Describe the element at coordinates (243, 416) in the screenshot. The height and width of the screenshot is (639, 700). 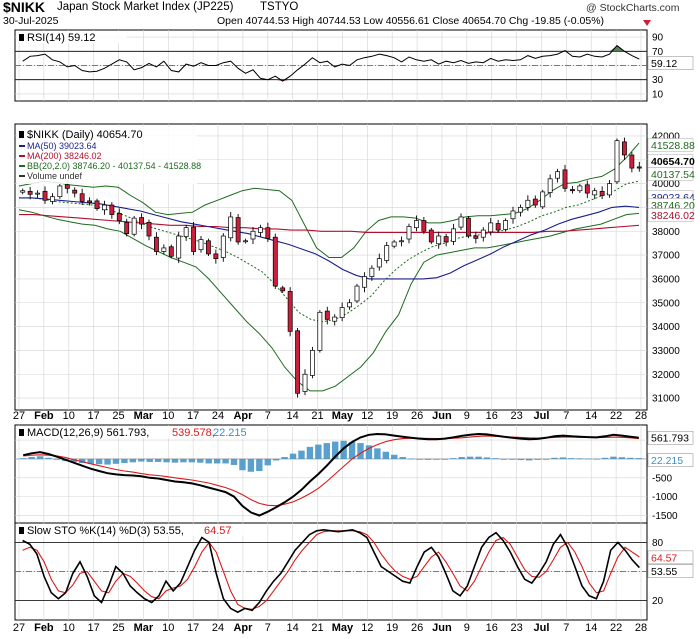
I see `x-axis-label: Apr` at that location.